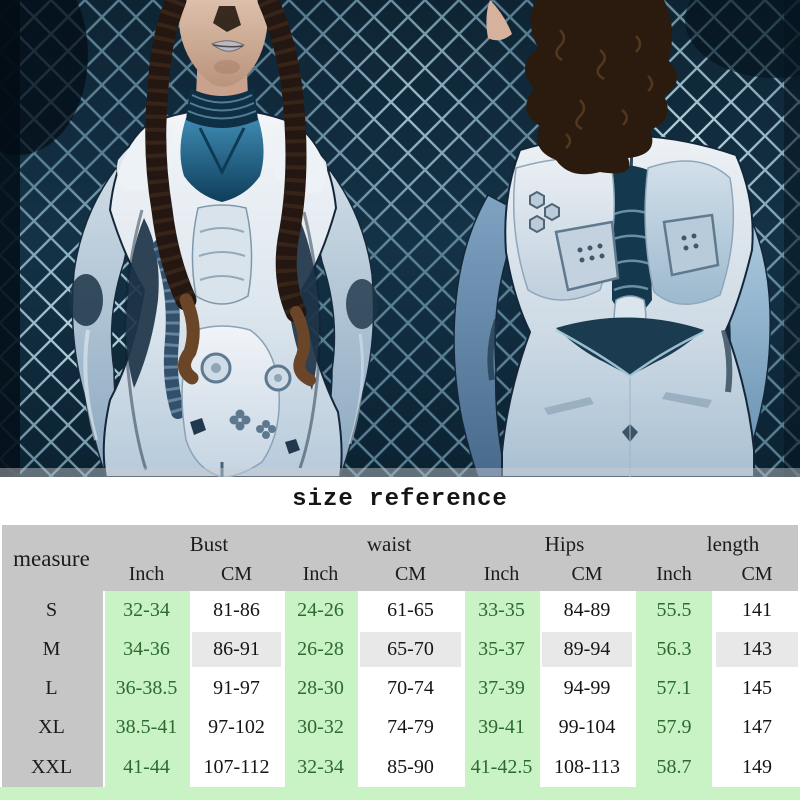 This screenshot has width=800, height=800. What do you see at coordinates (320, 688) in the screenshot?
I see `table-cell: 28-30` at bounding box center [320, 688].